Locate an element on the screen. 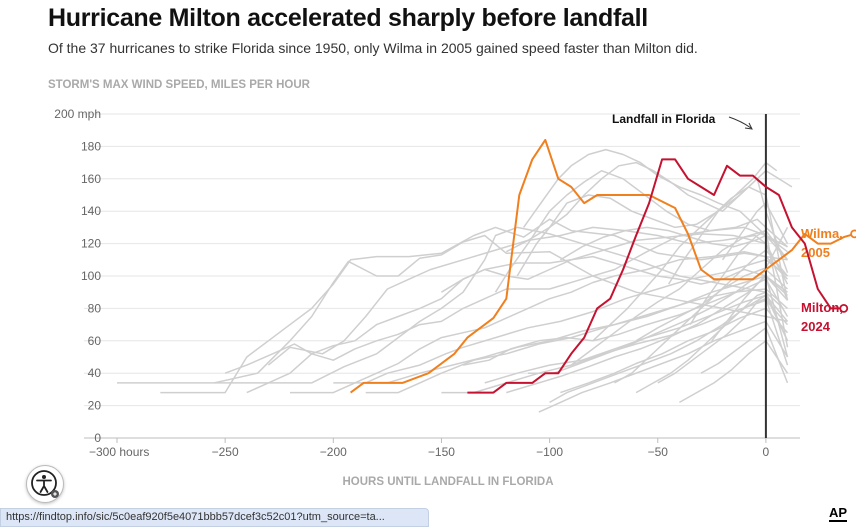 The height and width of the screenshot is (527, 856). landfall-marker: Landfall in Florida is located at coordinates (689, 275).